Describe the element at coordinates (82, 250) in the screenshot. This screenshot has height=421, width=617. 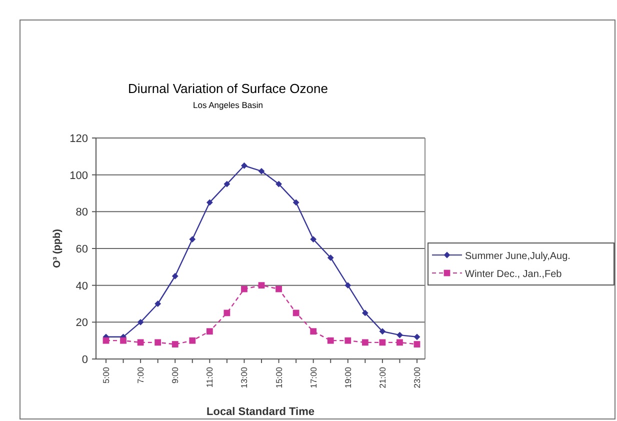
I see `y-tick-label: 60` at that location.